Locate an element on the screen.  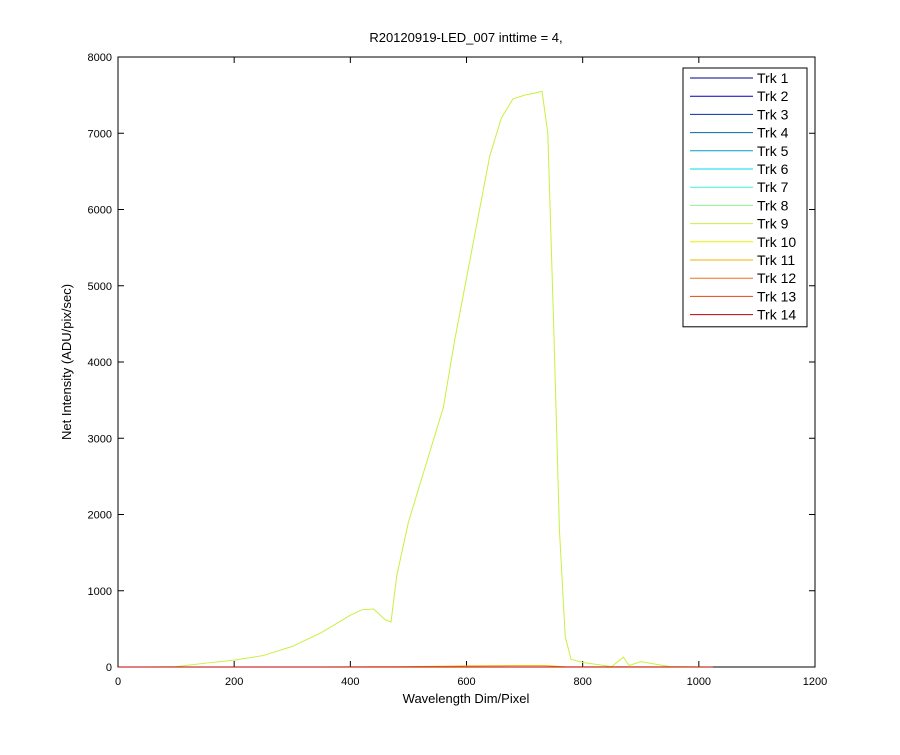
legend-label: Trk 1 is located at coordinates (773, 78).